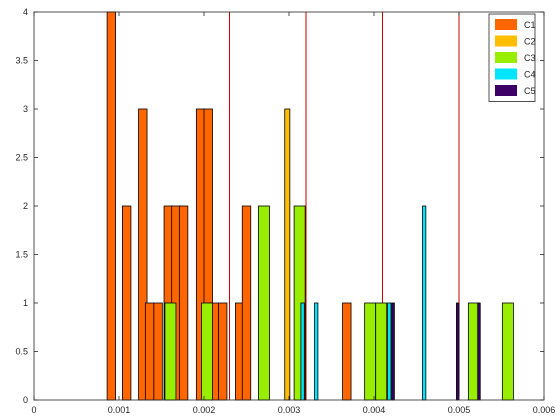 The height and width of the screenshot is (420, 560). I want to click on x-tick-label: 0.002, so click(204, 410).